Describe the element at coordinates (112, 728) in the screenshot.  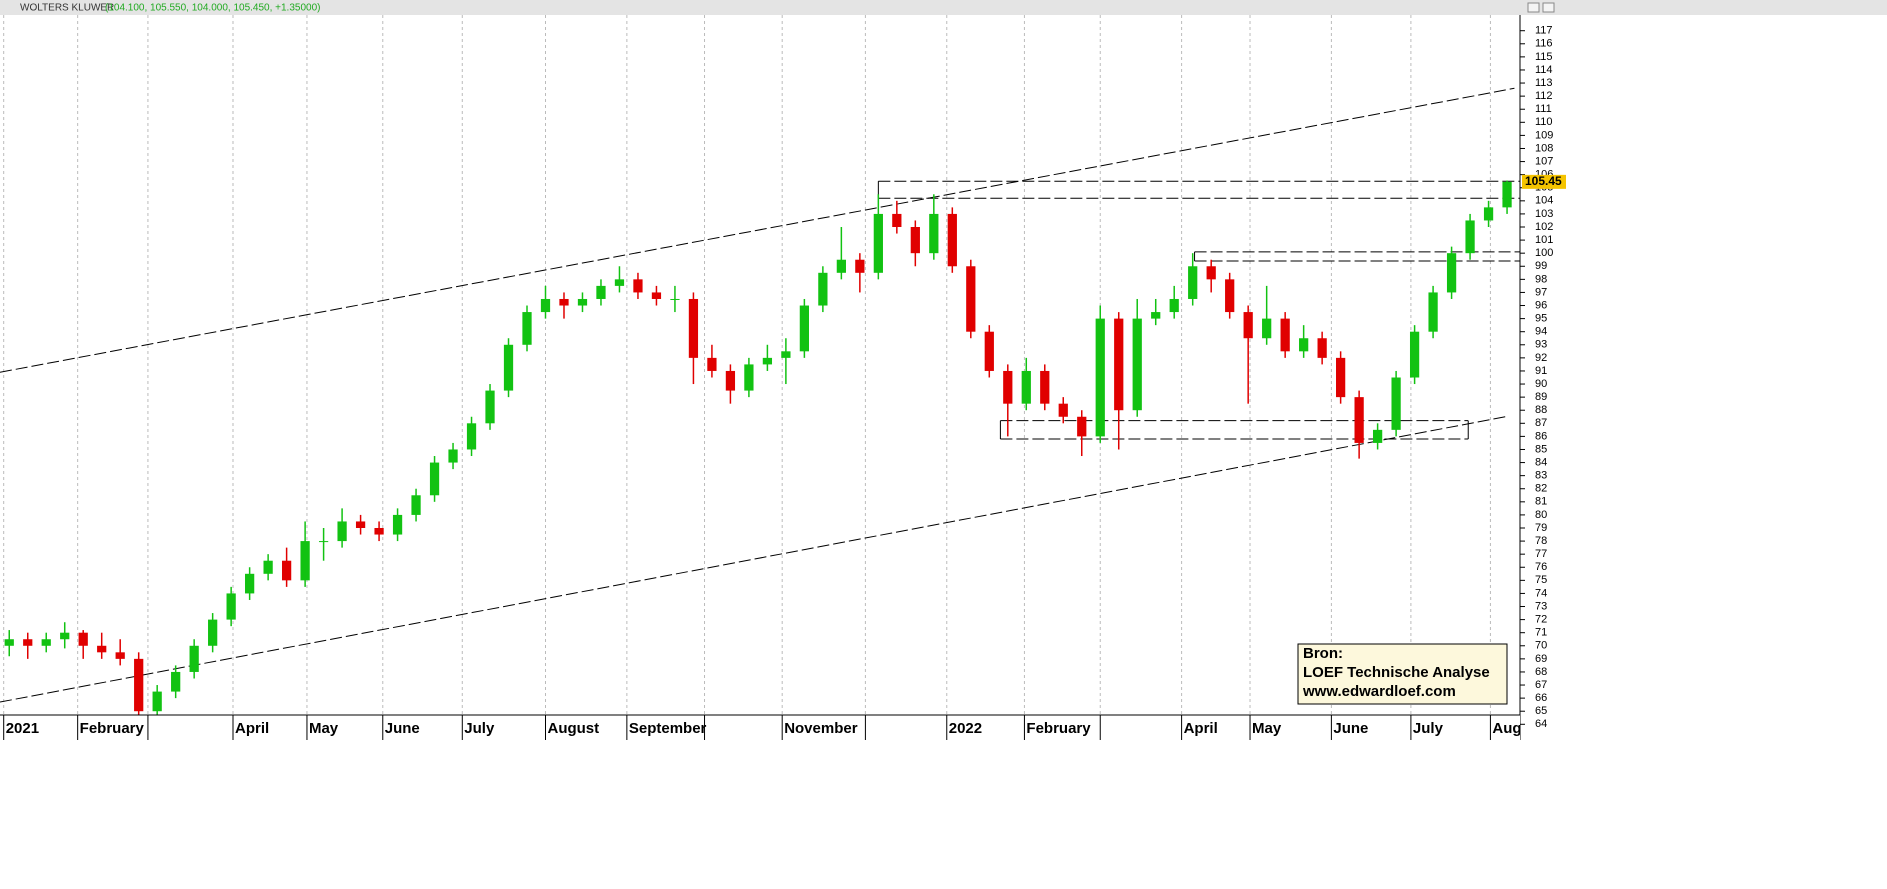
I see `x-tick-label: February` at that location.